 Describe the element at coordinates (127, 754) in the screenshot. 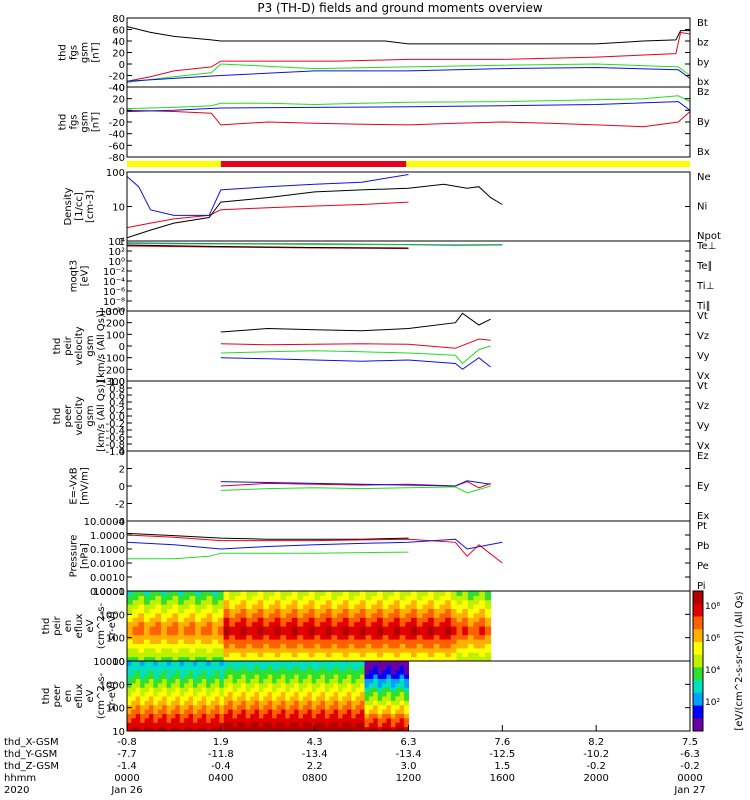

I see `x-row-value: -7.7` at that location.